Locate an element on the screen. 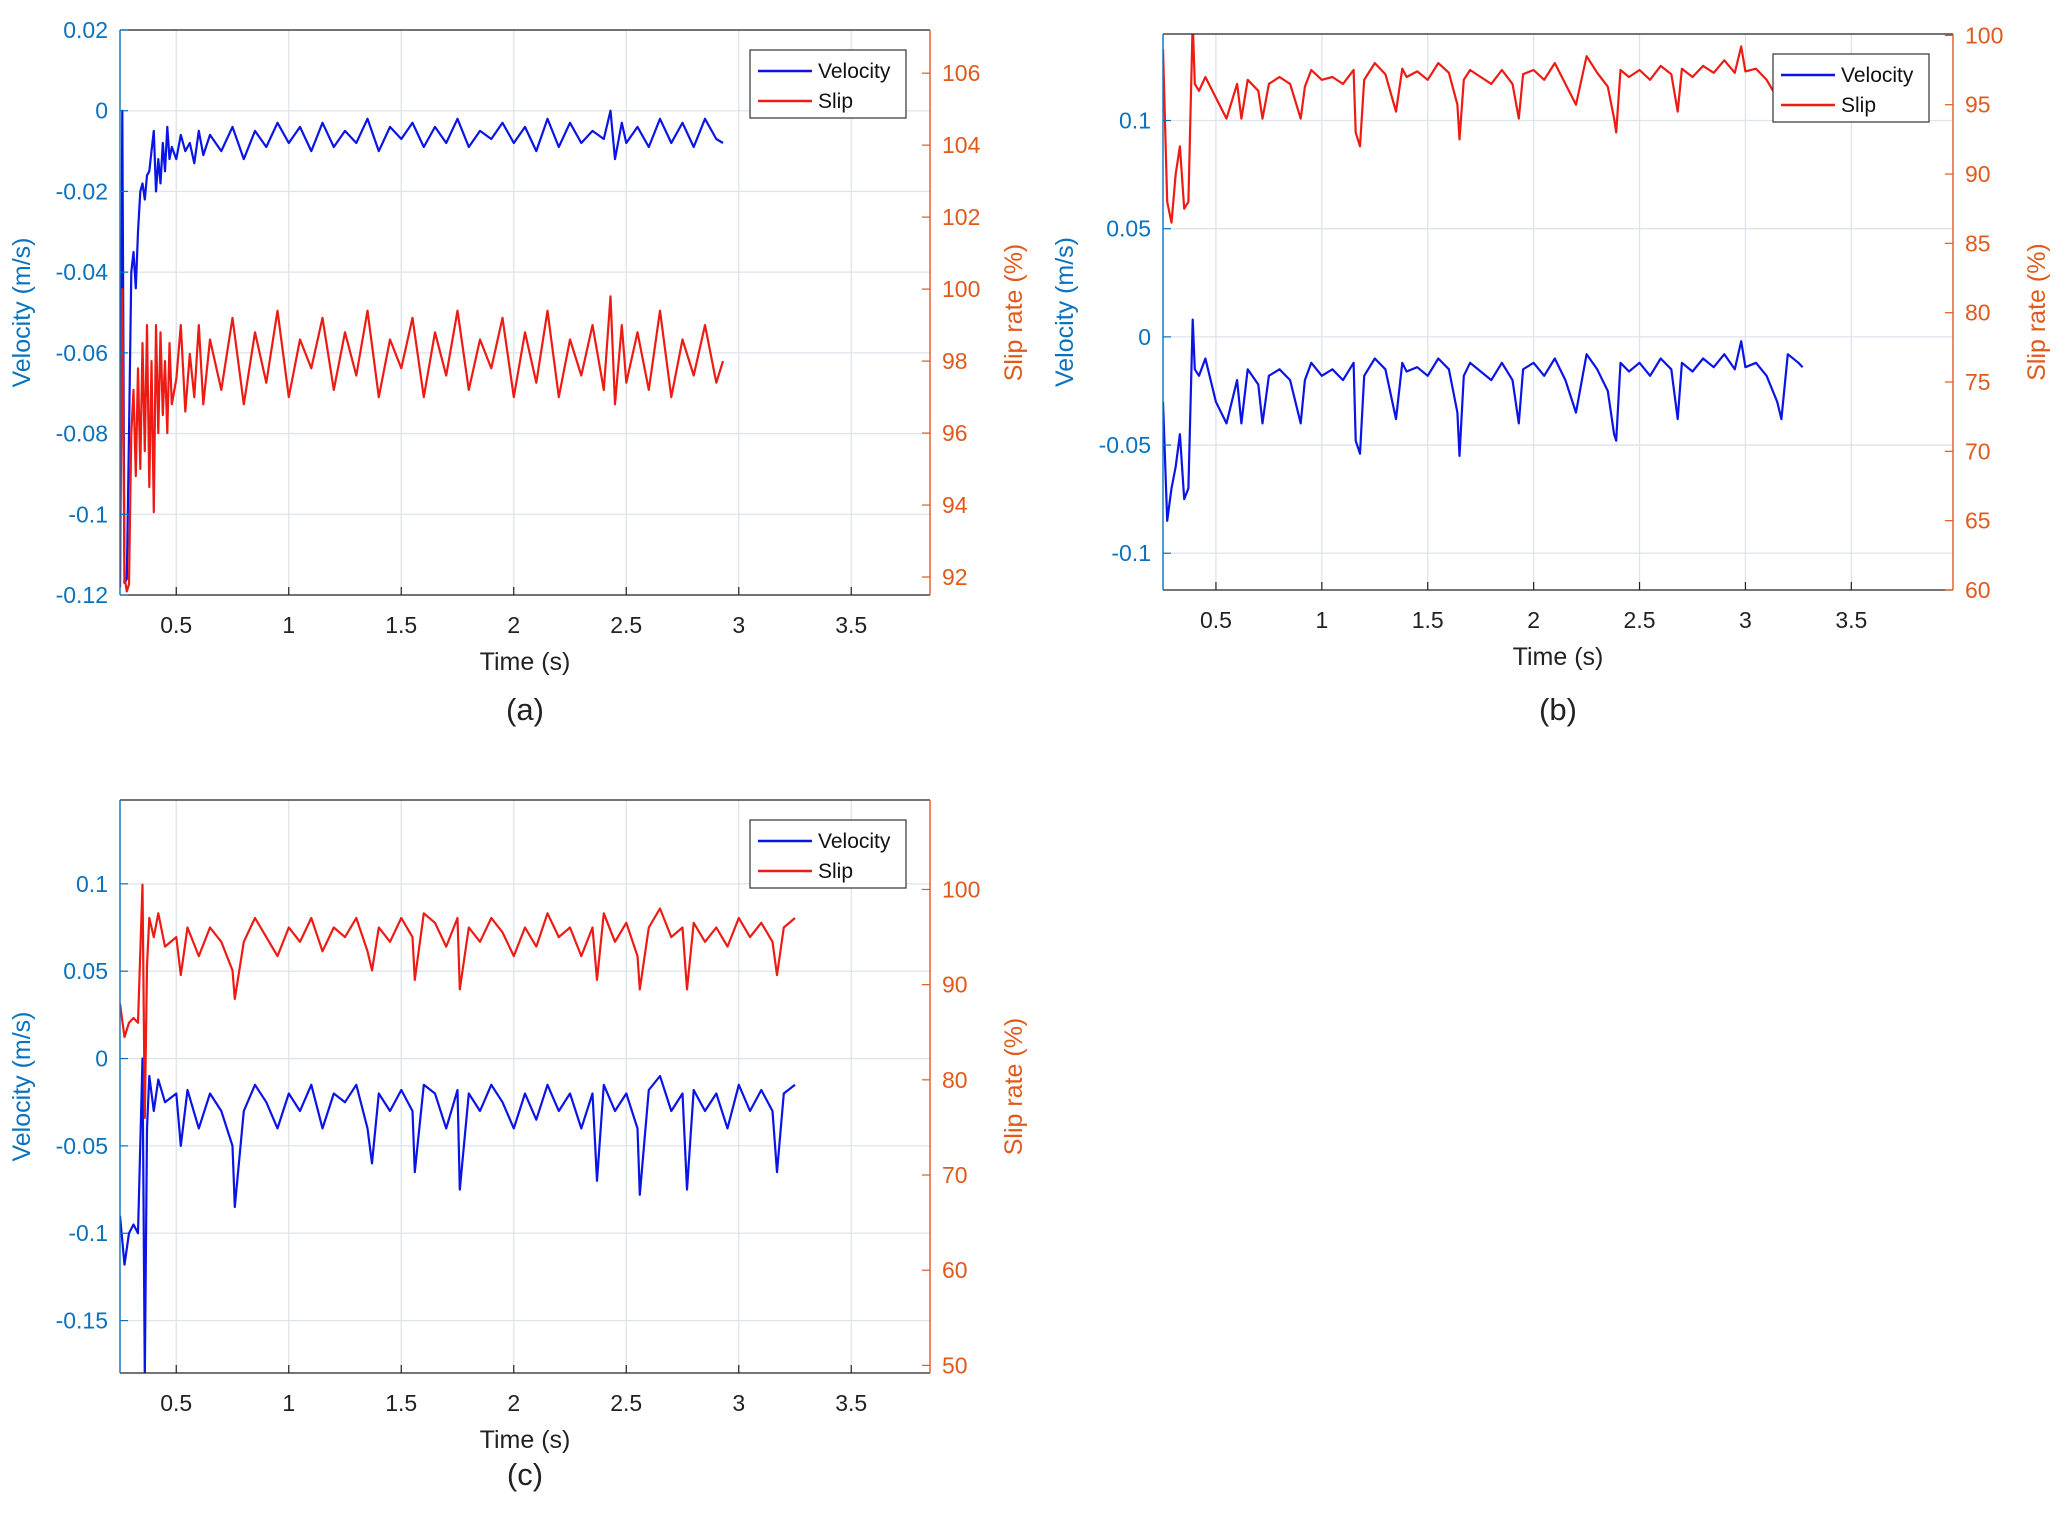 The image size is (2067, 1524). y-tick-label-right: 98 is located at coordinates (955, 361).